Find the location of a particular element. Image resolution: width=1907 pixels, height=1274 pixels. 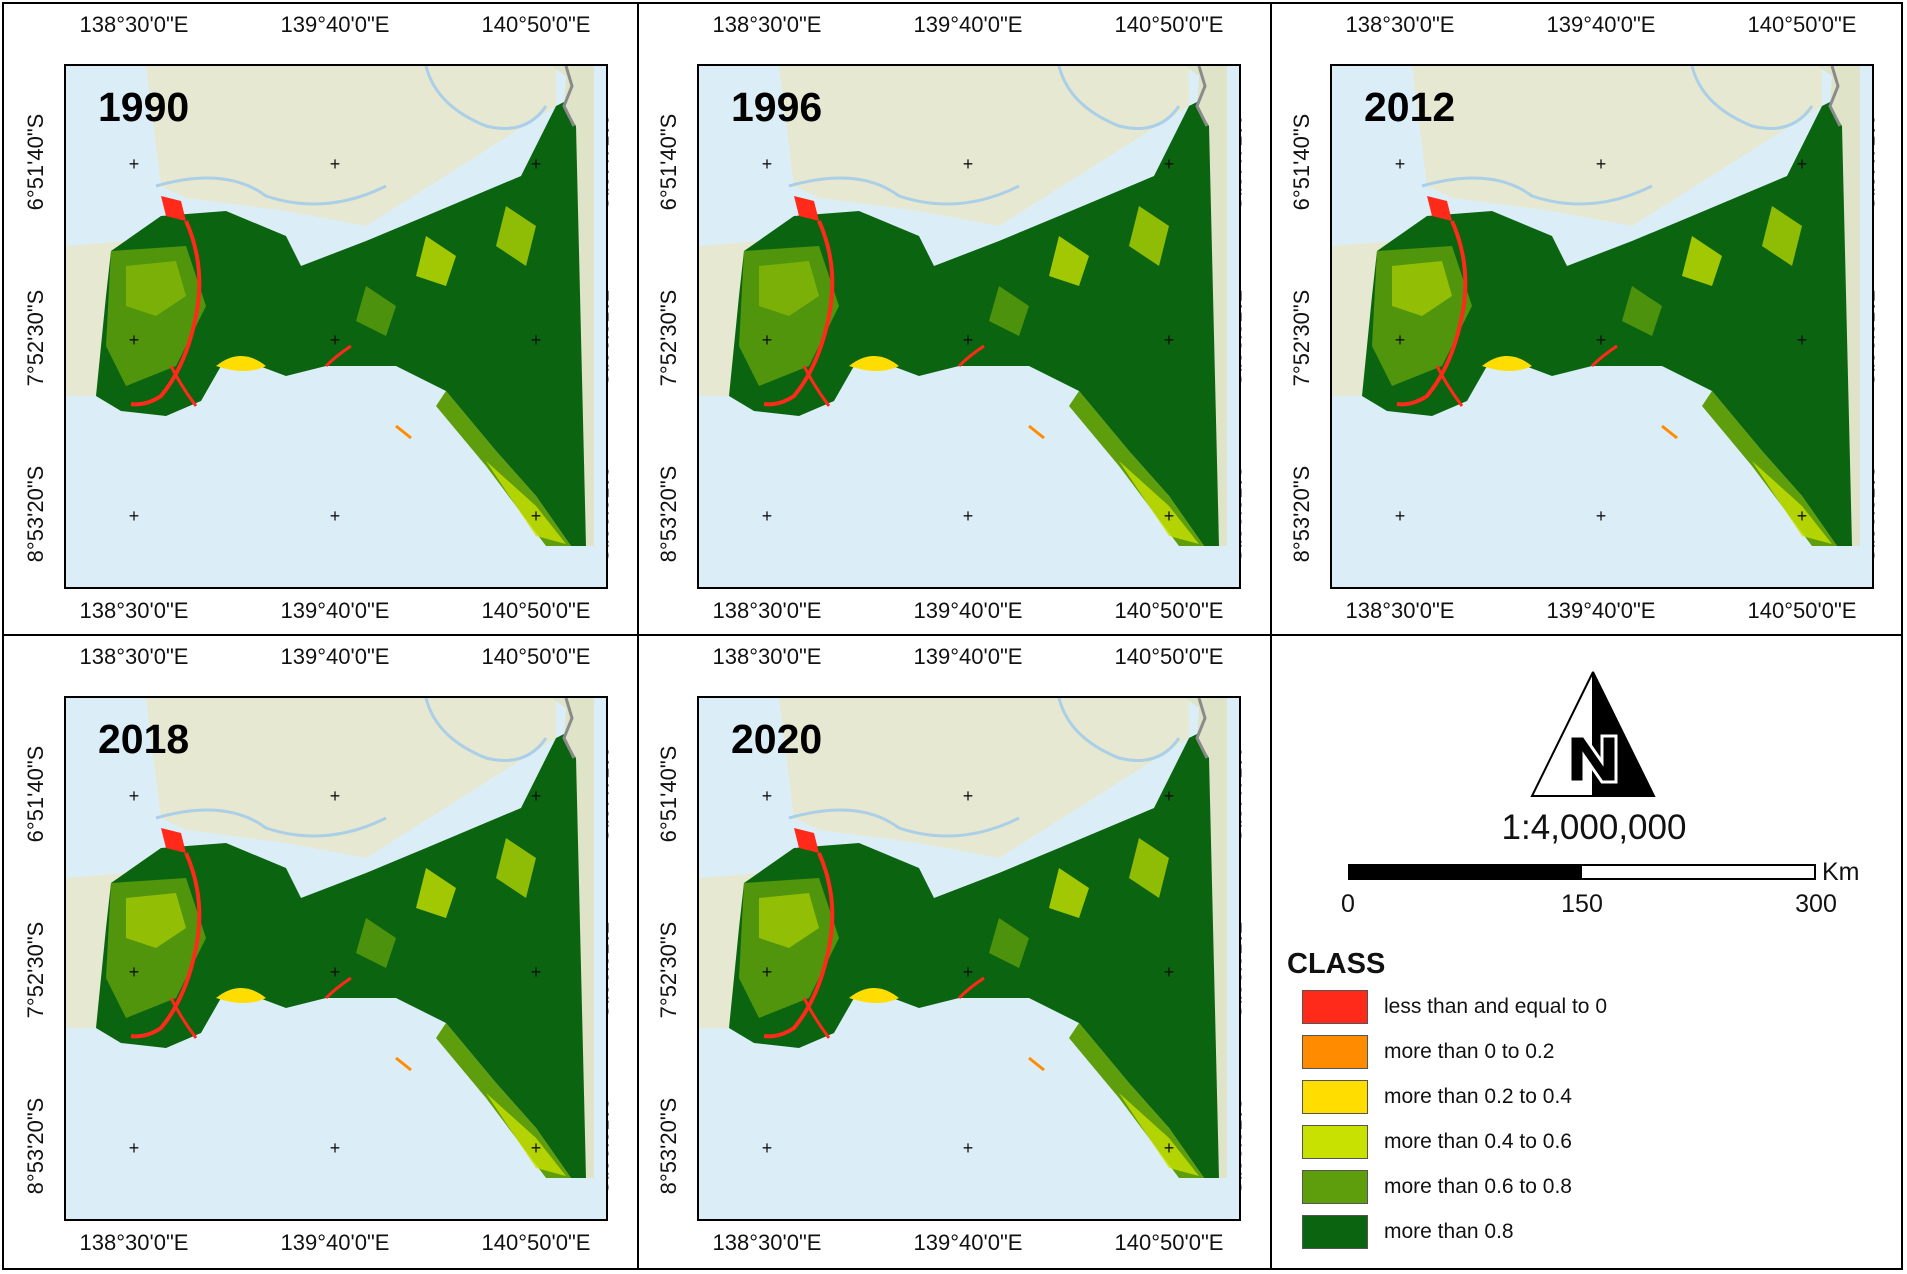

legend-label: more than 0.4 to 0.6 is located at coordinates (1478, 1141).